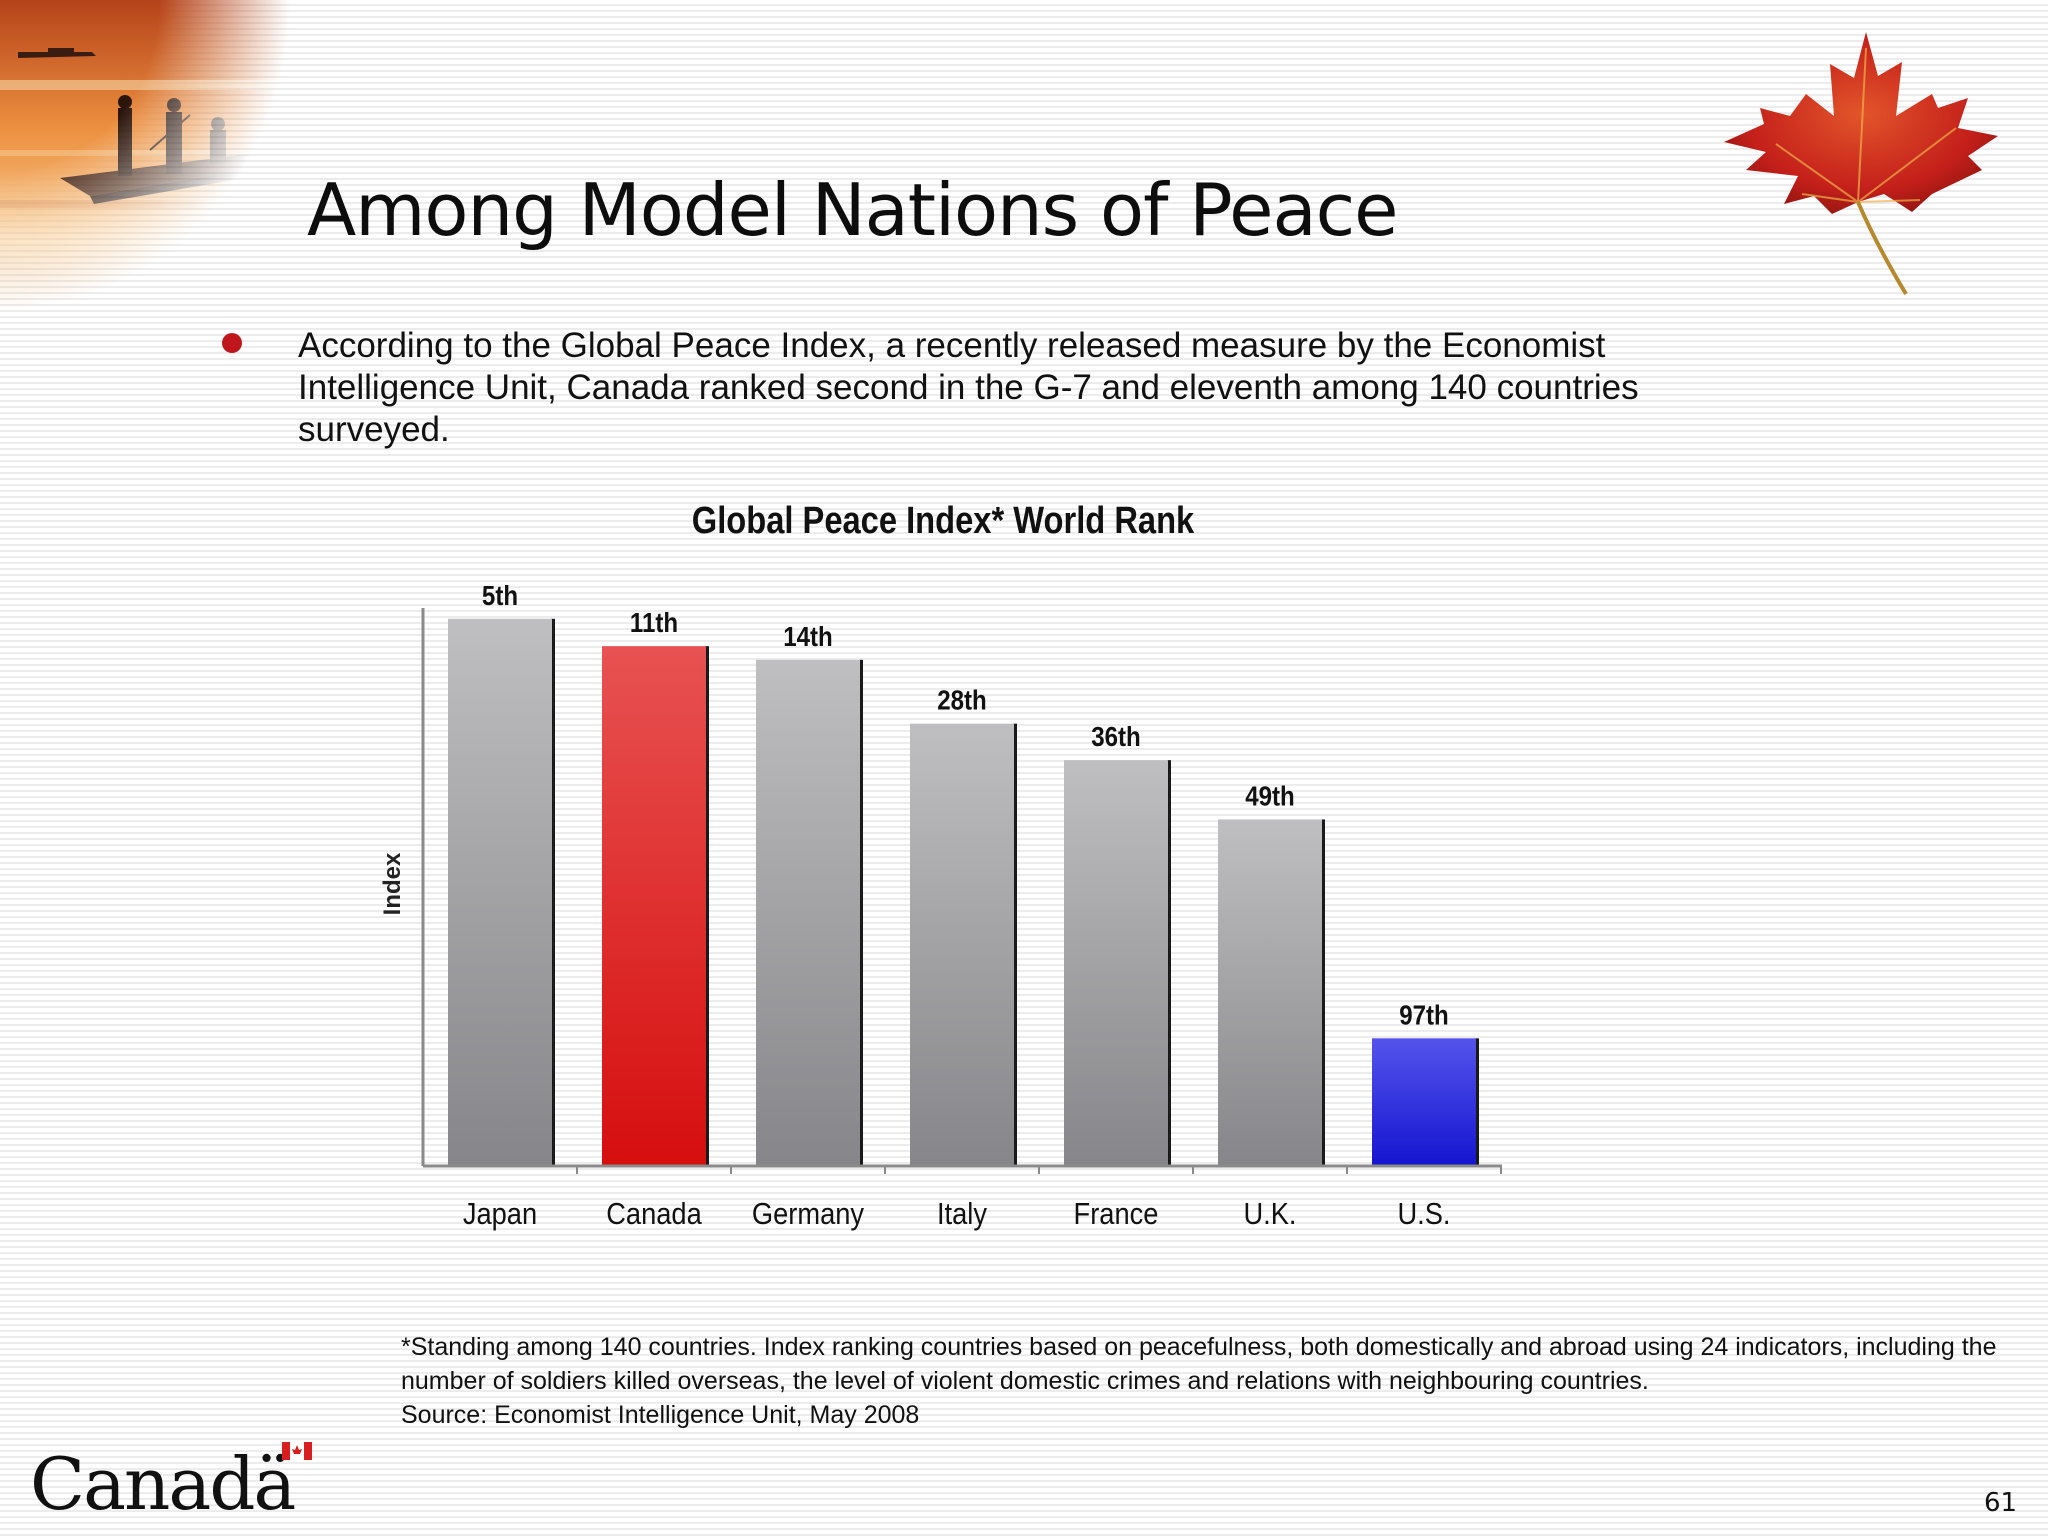  I want to click on bar-shadow-canada, so click(707, 906).